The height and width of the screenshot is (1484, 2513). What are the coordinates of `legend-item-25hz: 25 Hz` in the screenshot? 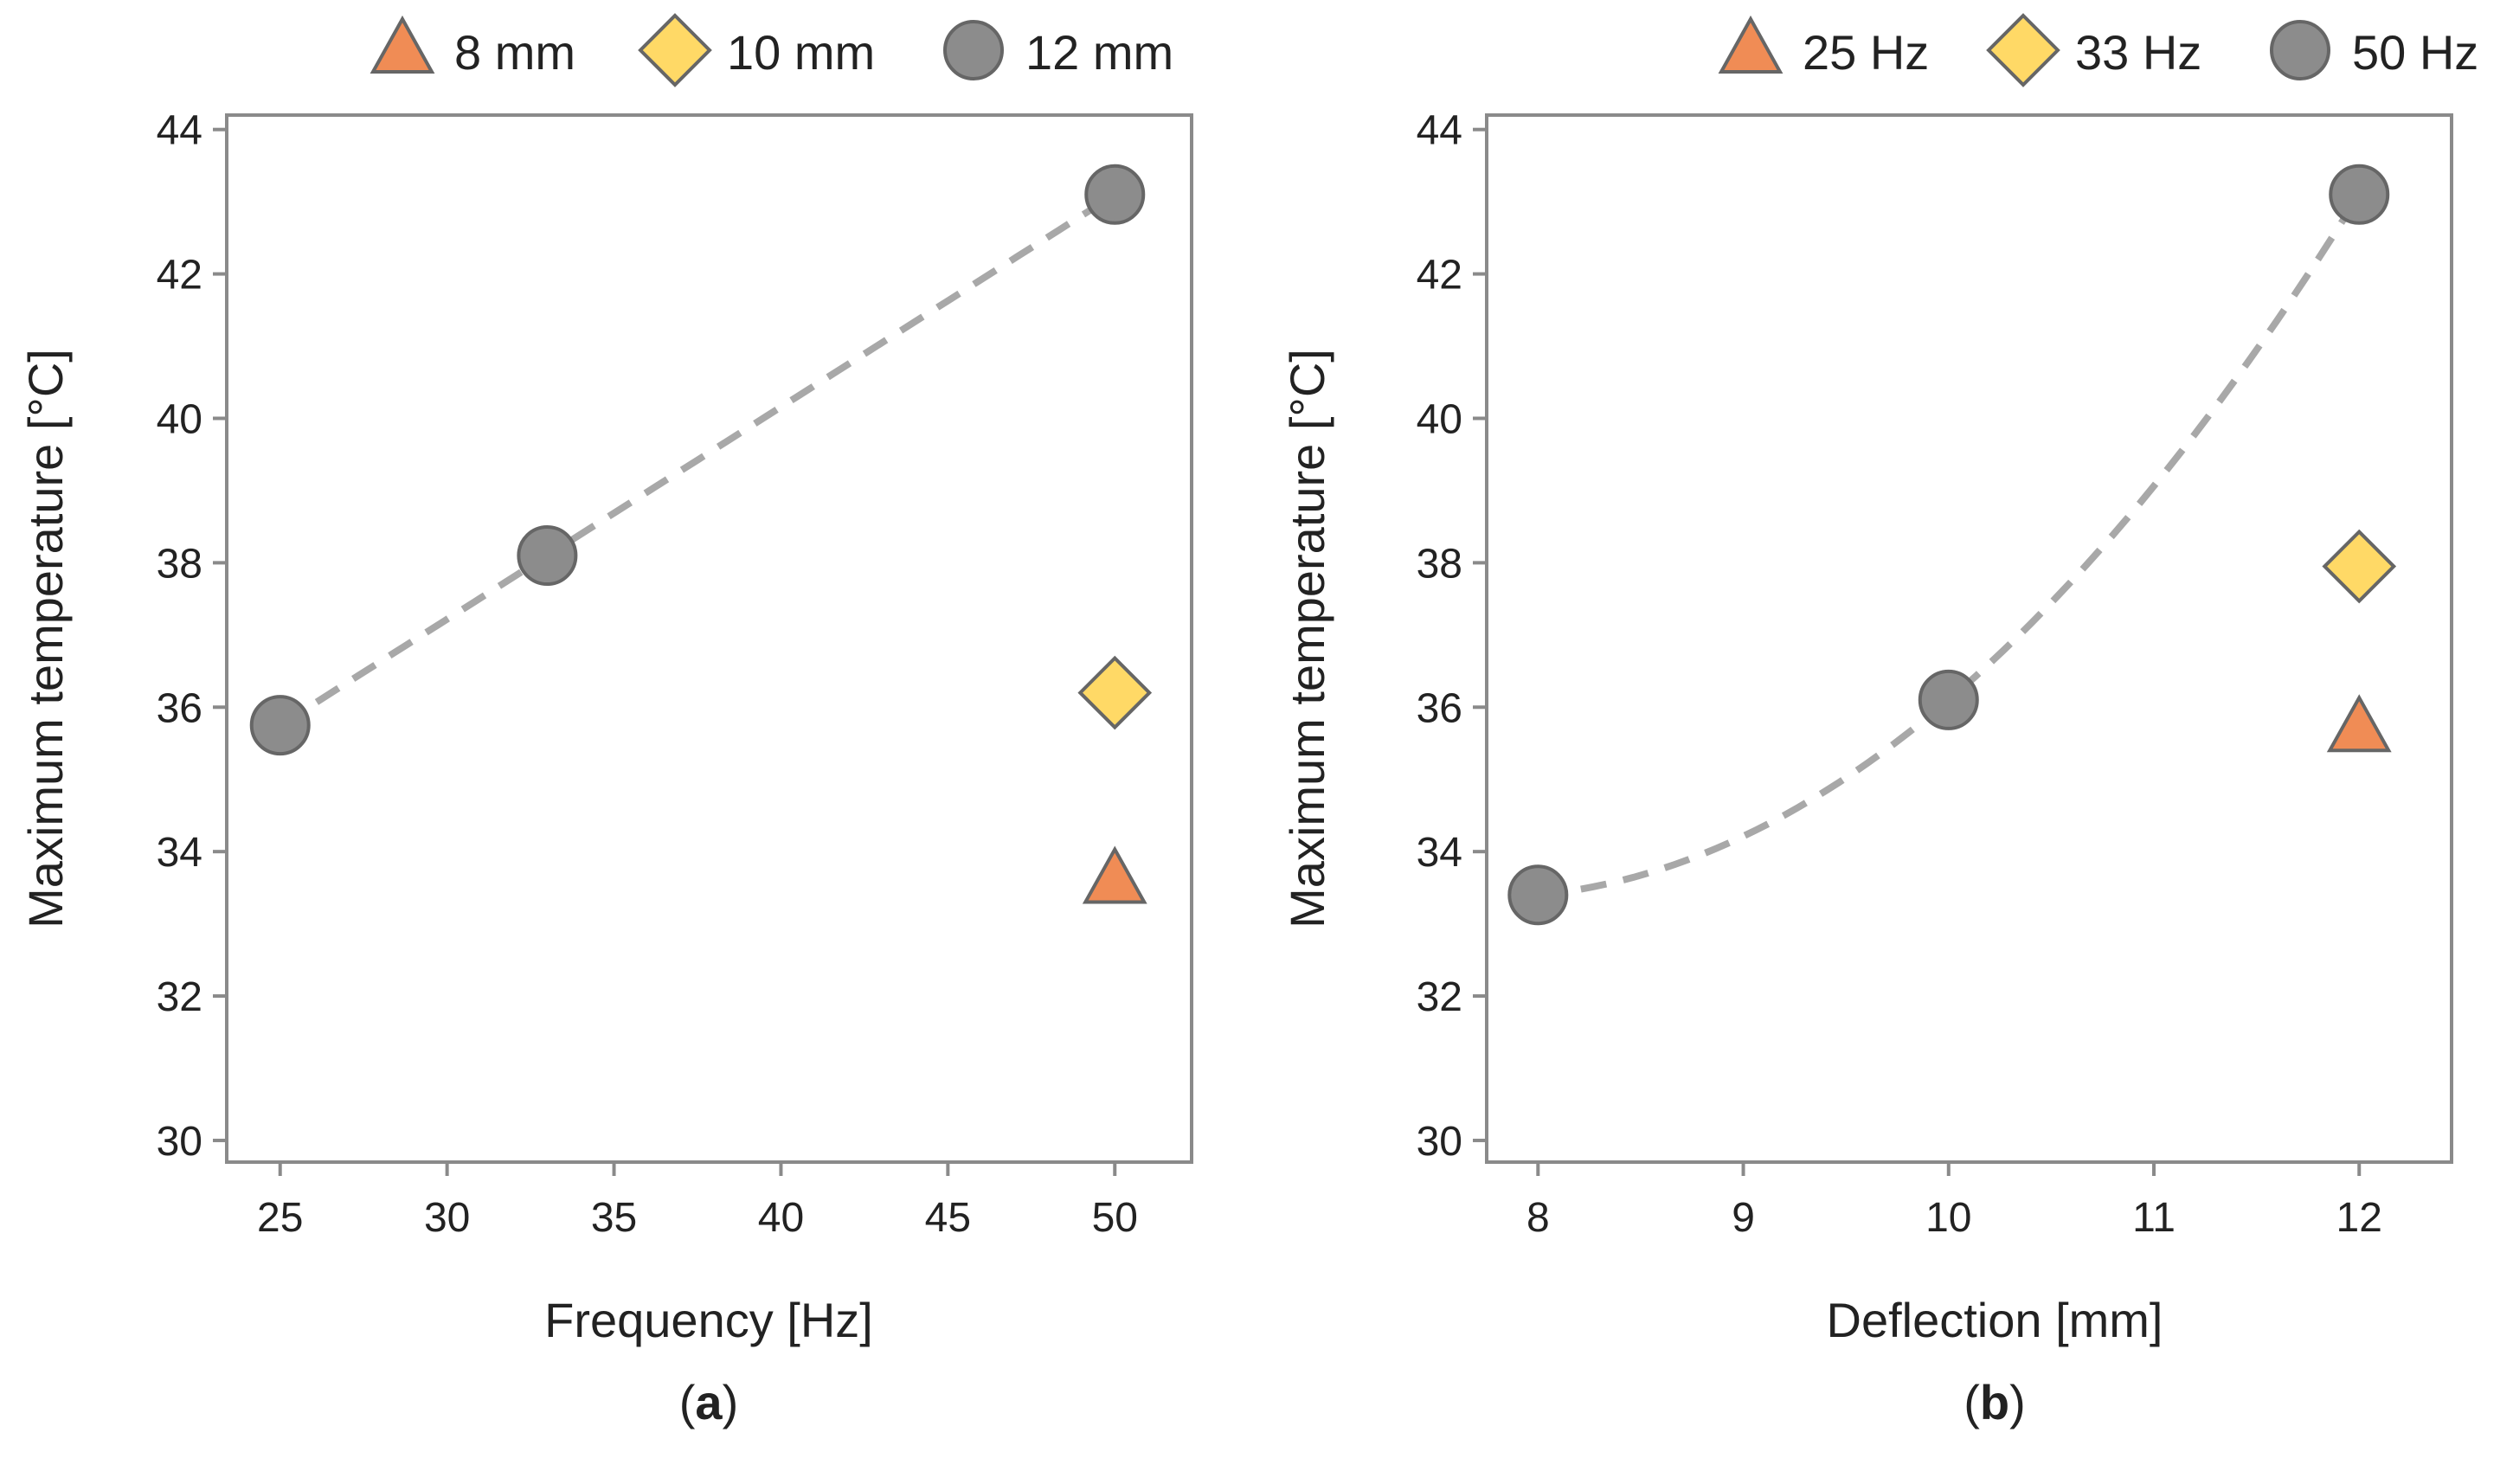 It's located at (1823, 47).